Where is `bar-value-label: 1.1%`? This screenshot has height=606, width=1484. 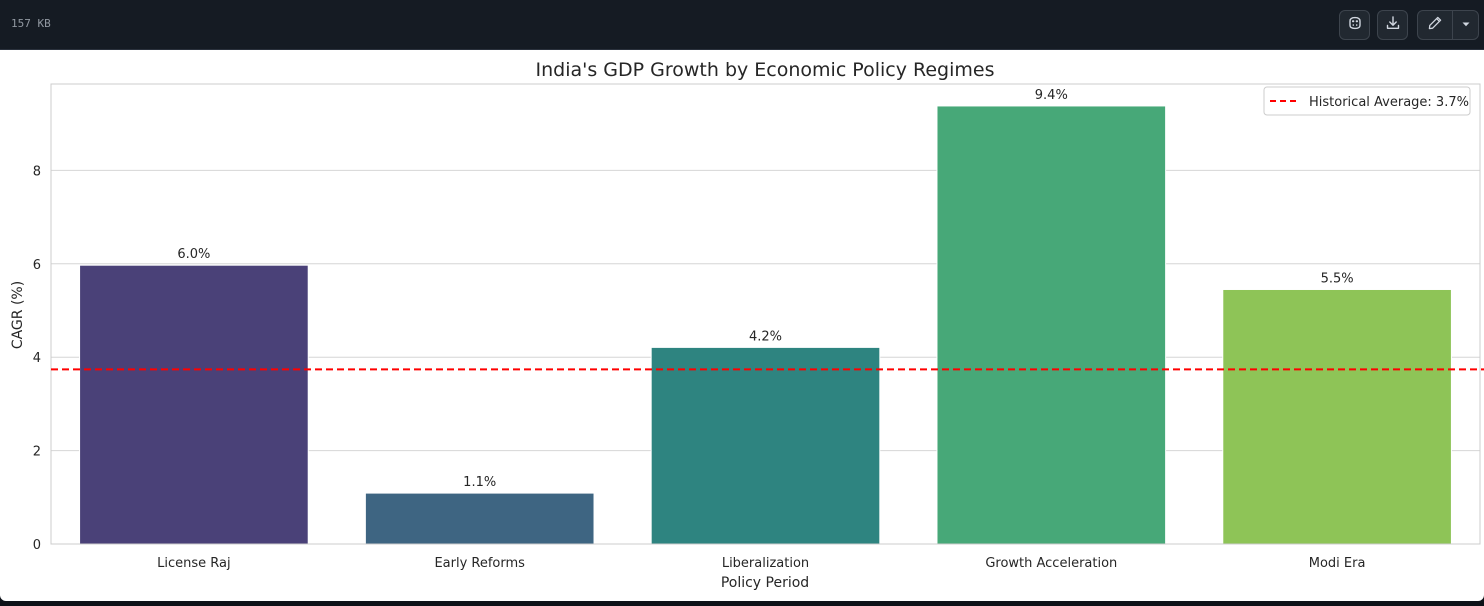
bar-value-label: 1.1% is located at coordinates (479, 482).